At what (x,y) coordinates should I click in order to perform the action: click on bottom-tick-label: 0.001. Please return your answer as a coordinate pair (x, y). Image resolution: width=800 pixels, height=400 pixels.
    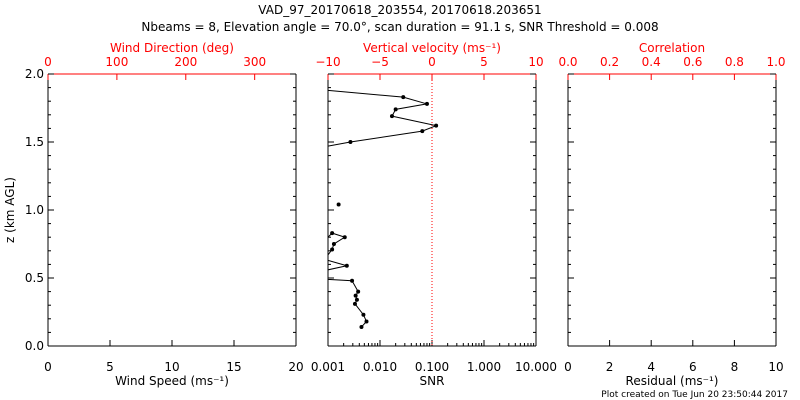
    Looking at the image, I should click on (328, 367).